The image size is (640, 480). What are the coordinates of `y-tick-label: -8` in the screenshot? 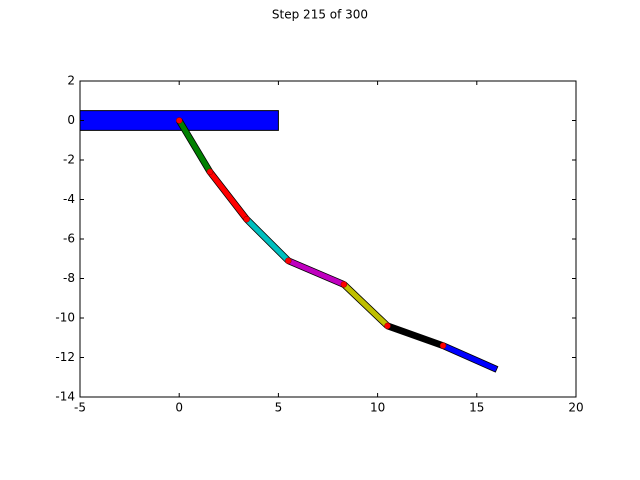 It's located at (69, 278).